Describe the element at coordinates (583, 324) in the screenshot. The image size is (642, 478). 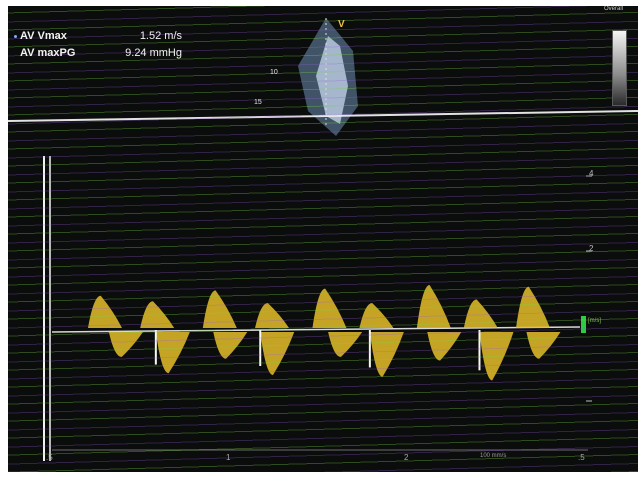
I see `baseline-marker` at that location.